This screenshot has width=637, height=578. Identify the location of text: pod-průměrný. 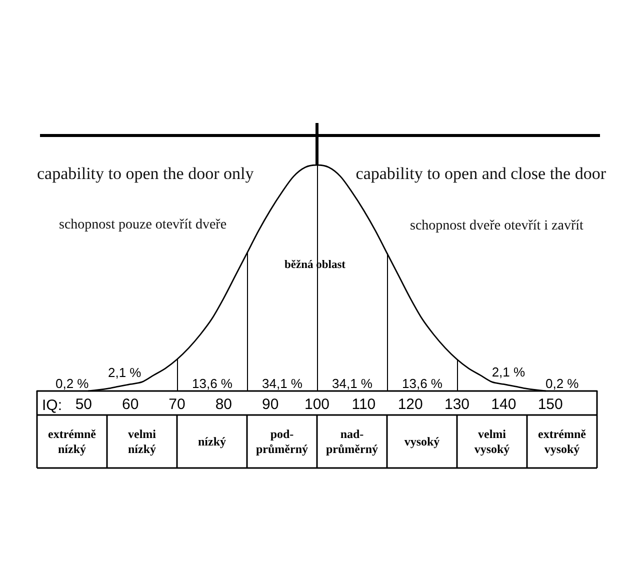
(282, 441).